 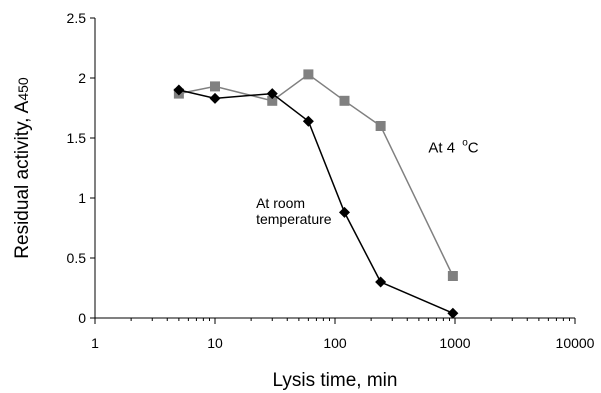 What do you see at coordinates (575, 343) in the screenshot?
I see `x-tick-label: 10000` at bounding box center [575, 343].